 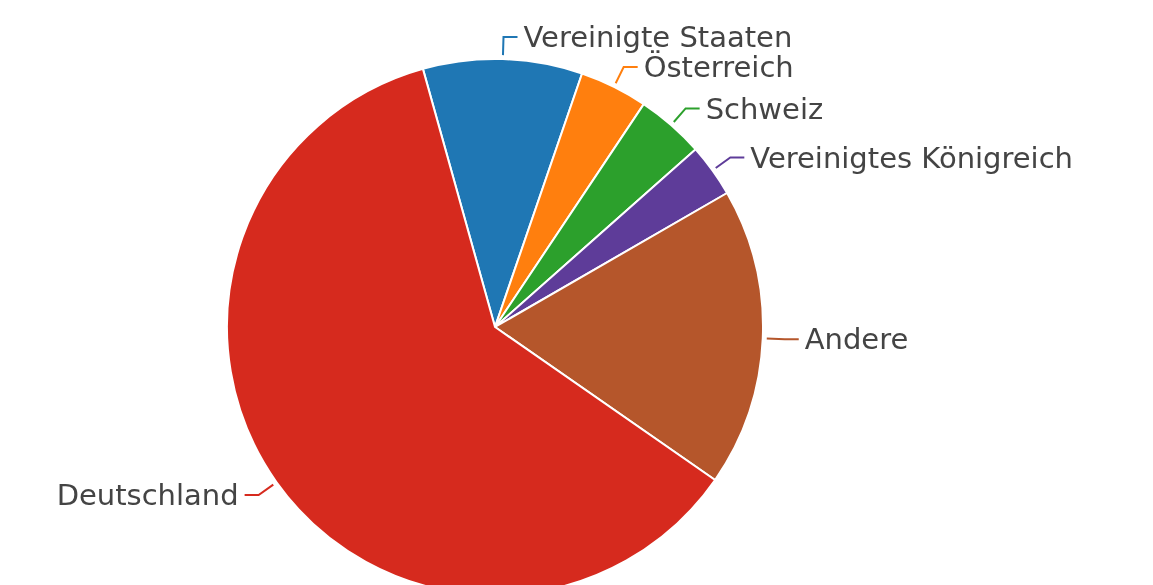 I want to click on slice-label: Schweiz, so click(x=764, y=108).